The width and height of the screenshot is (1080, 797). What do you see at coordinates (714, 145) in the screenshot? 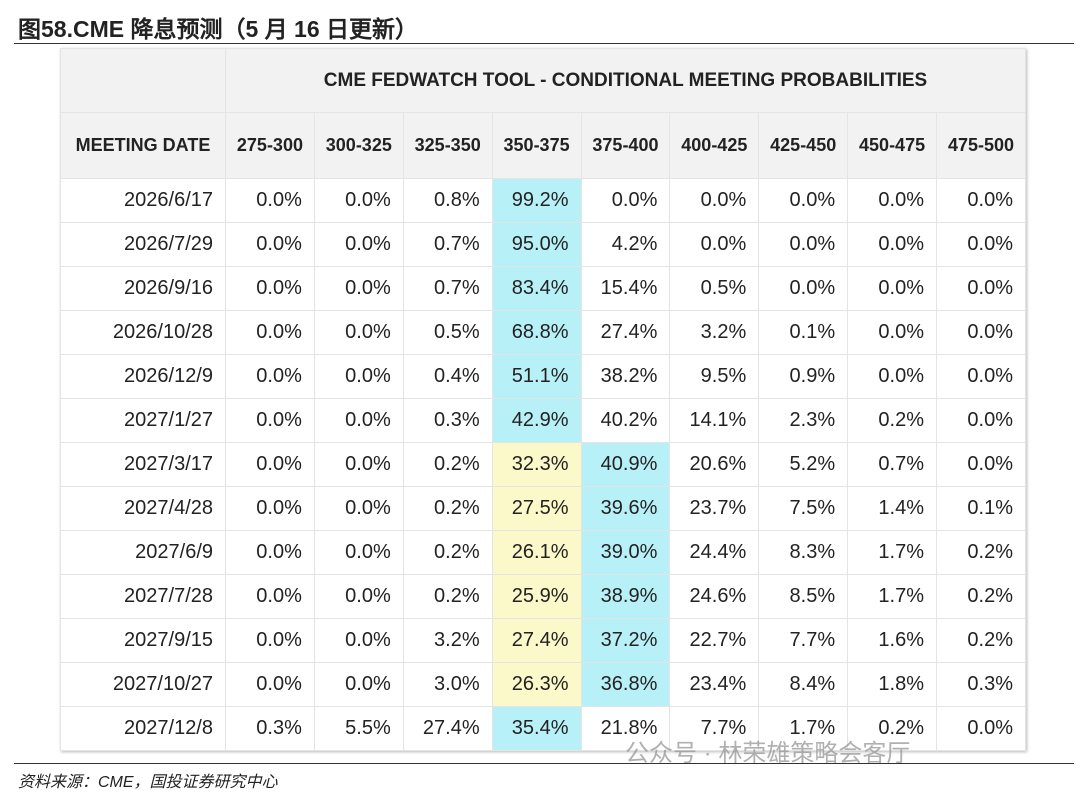
I see `column-header: 400-425` at bounding box center [714, 145].